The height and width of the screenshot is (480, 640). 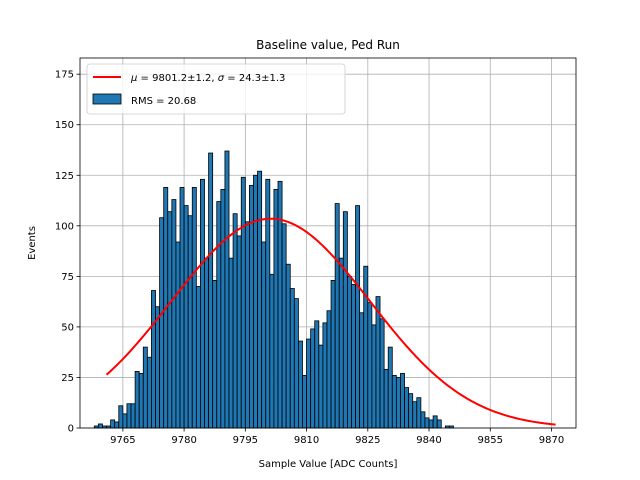 I want to click on legend-box, so click(x=216, y=89).